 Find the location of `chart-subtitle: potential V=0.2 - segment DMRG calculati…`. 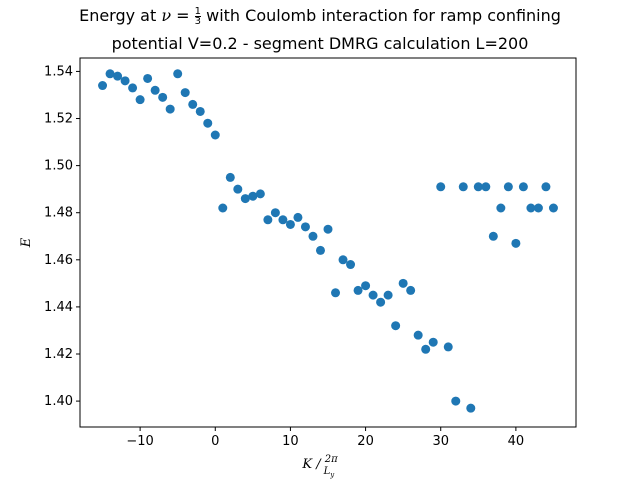

chart-subtitle: potential V=0.2 - segment DMRG calculati… is located at coordinates (320, 43).